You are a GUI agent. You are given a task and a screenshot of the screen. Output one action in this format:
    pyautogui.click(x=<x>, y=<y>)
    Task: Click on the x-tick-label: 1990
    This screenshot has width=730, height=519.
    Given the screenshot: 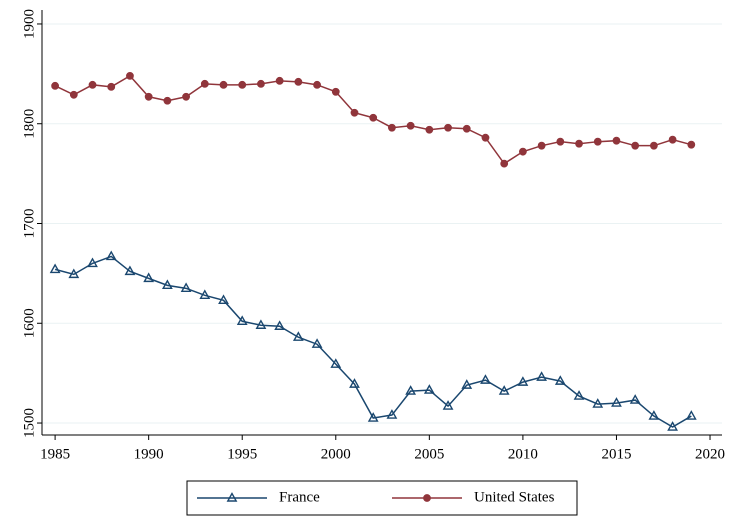 What is the action you would take?
    pyautogui.click(x=149, y=454)
    